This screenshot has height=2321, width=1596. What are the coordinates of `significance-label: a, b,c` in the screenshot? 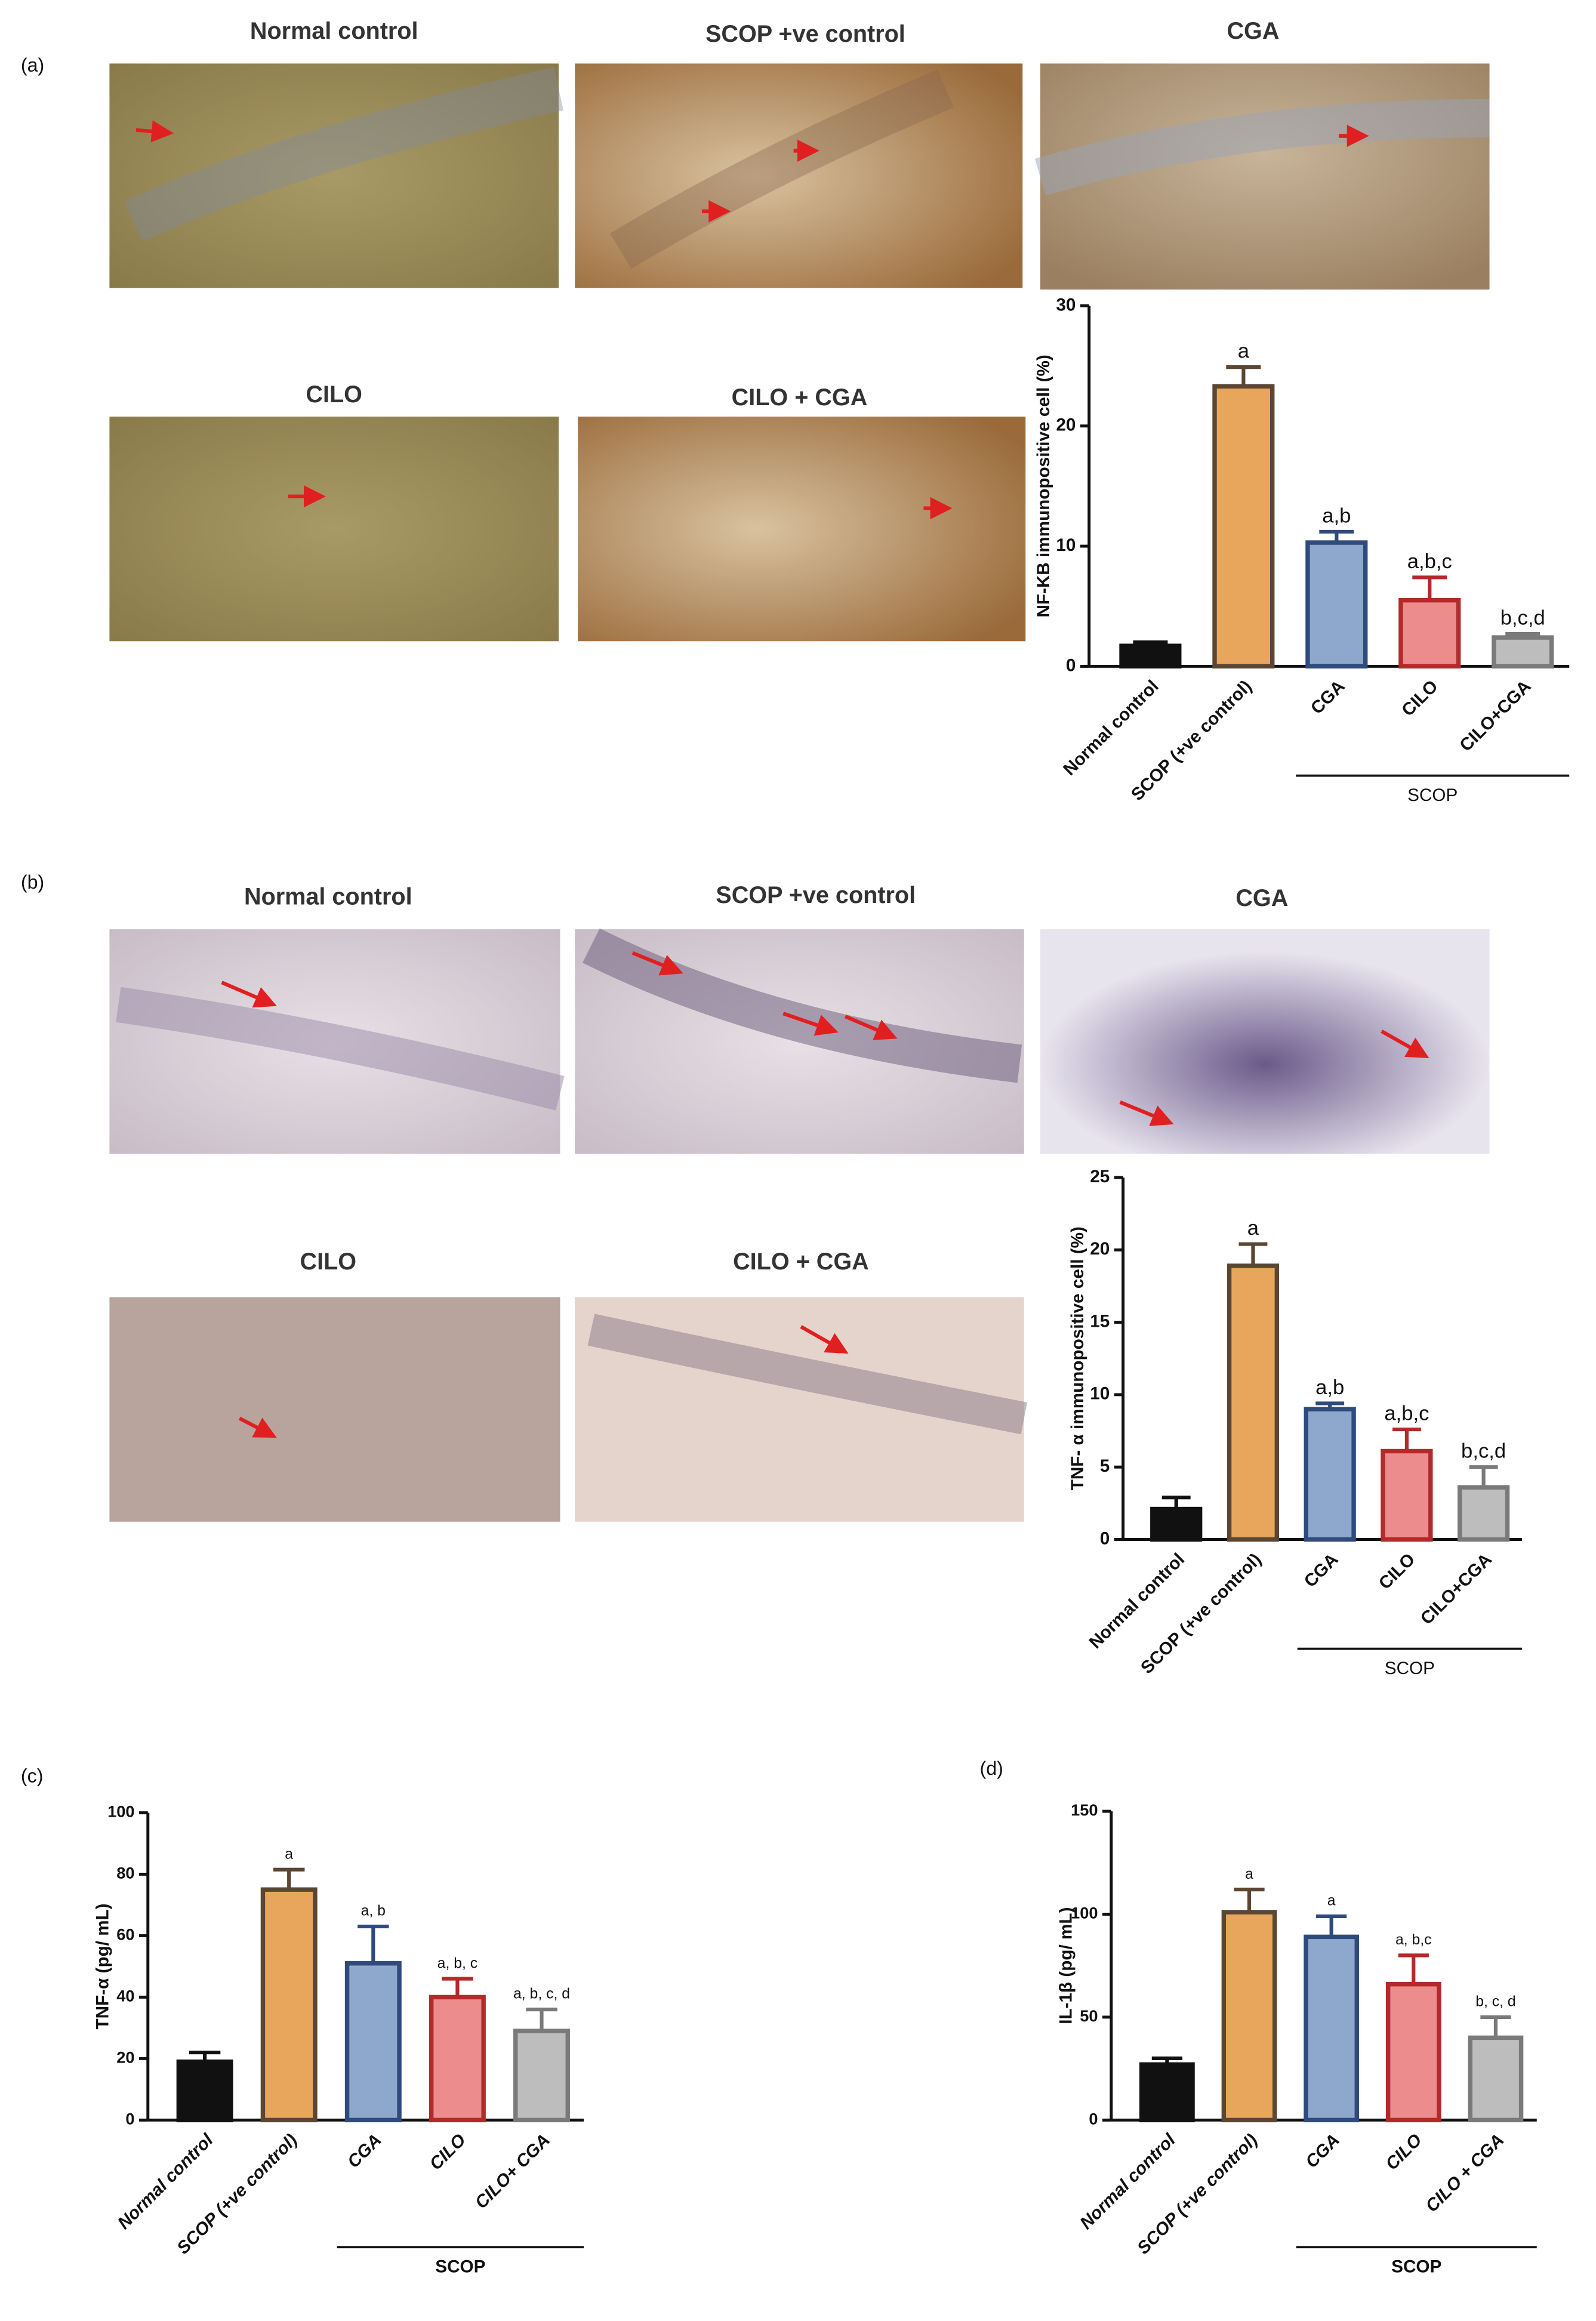 It's located at (1413, 1940).